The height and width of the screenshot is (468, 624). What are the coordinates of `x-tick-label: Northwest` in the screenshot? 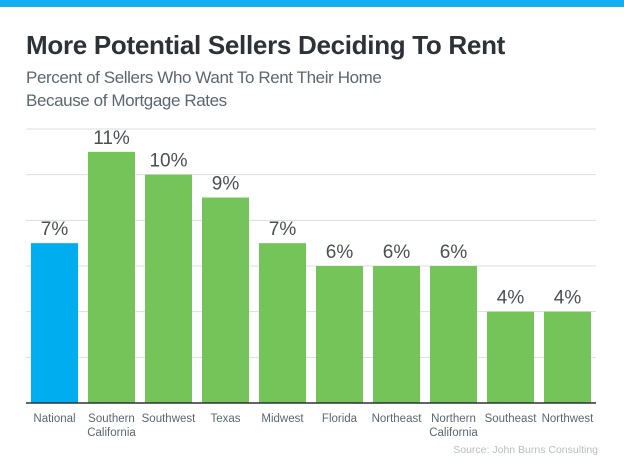 It's located at (568, 419).